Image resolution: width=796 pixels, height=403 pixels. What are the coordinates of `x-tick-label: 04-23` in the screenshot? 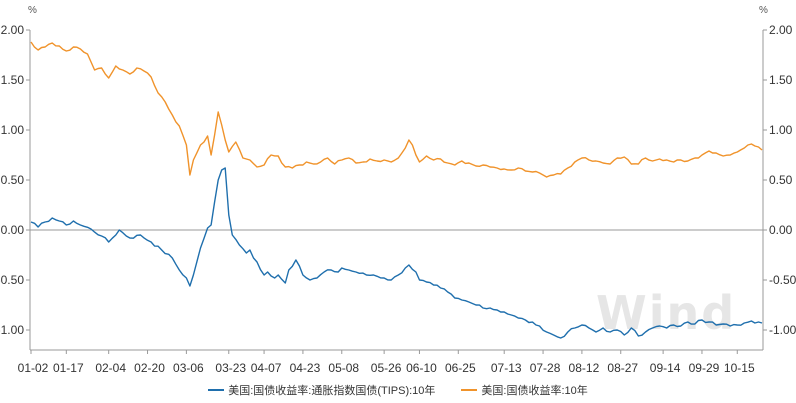 It's located at (305, 368).